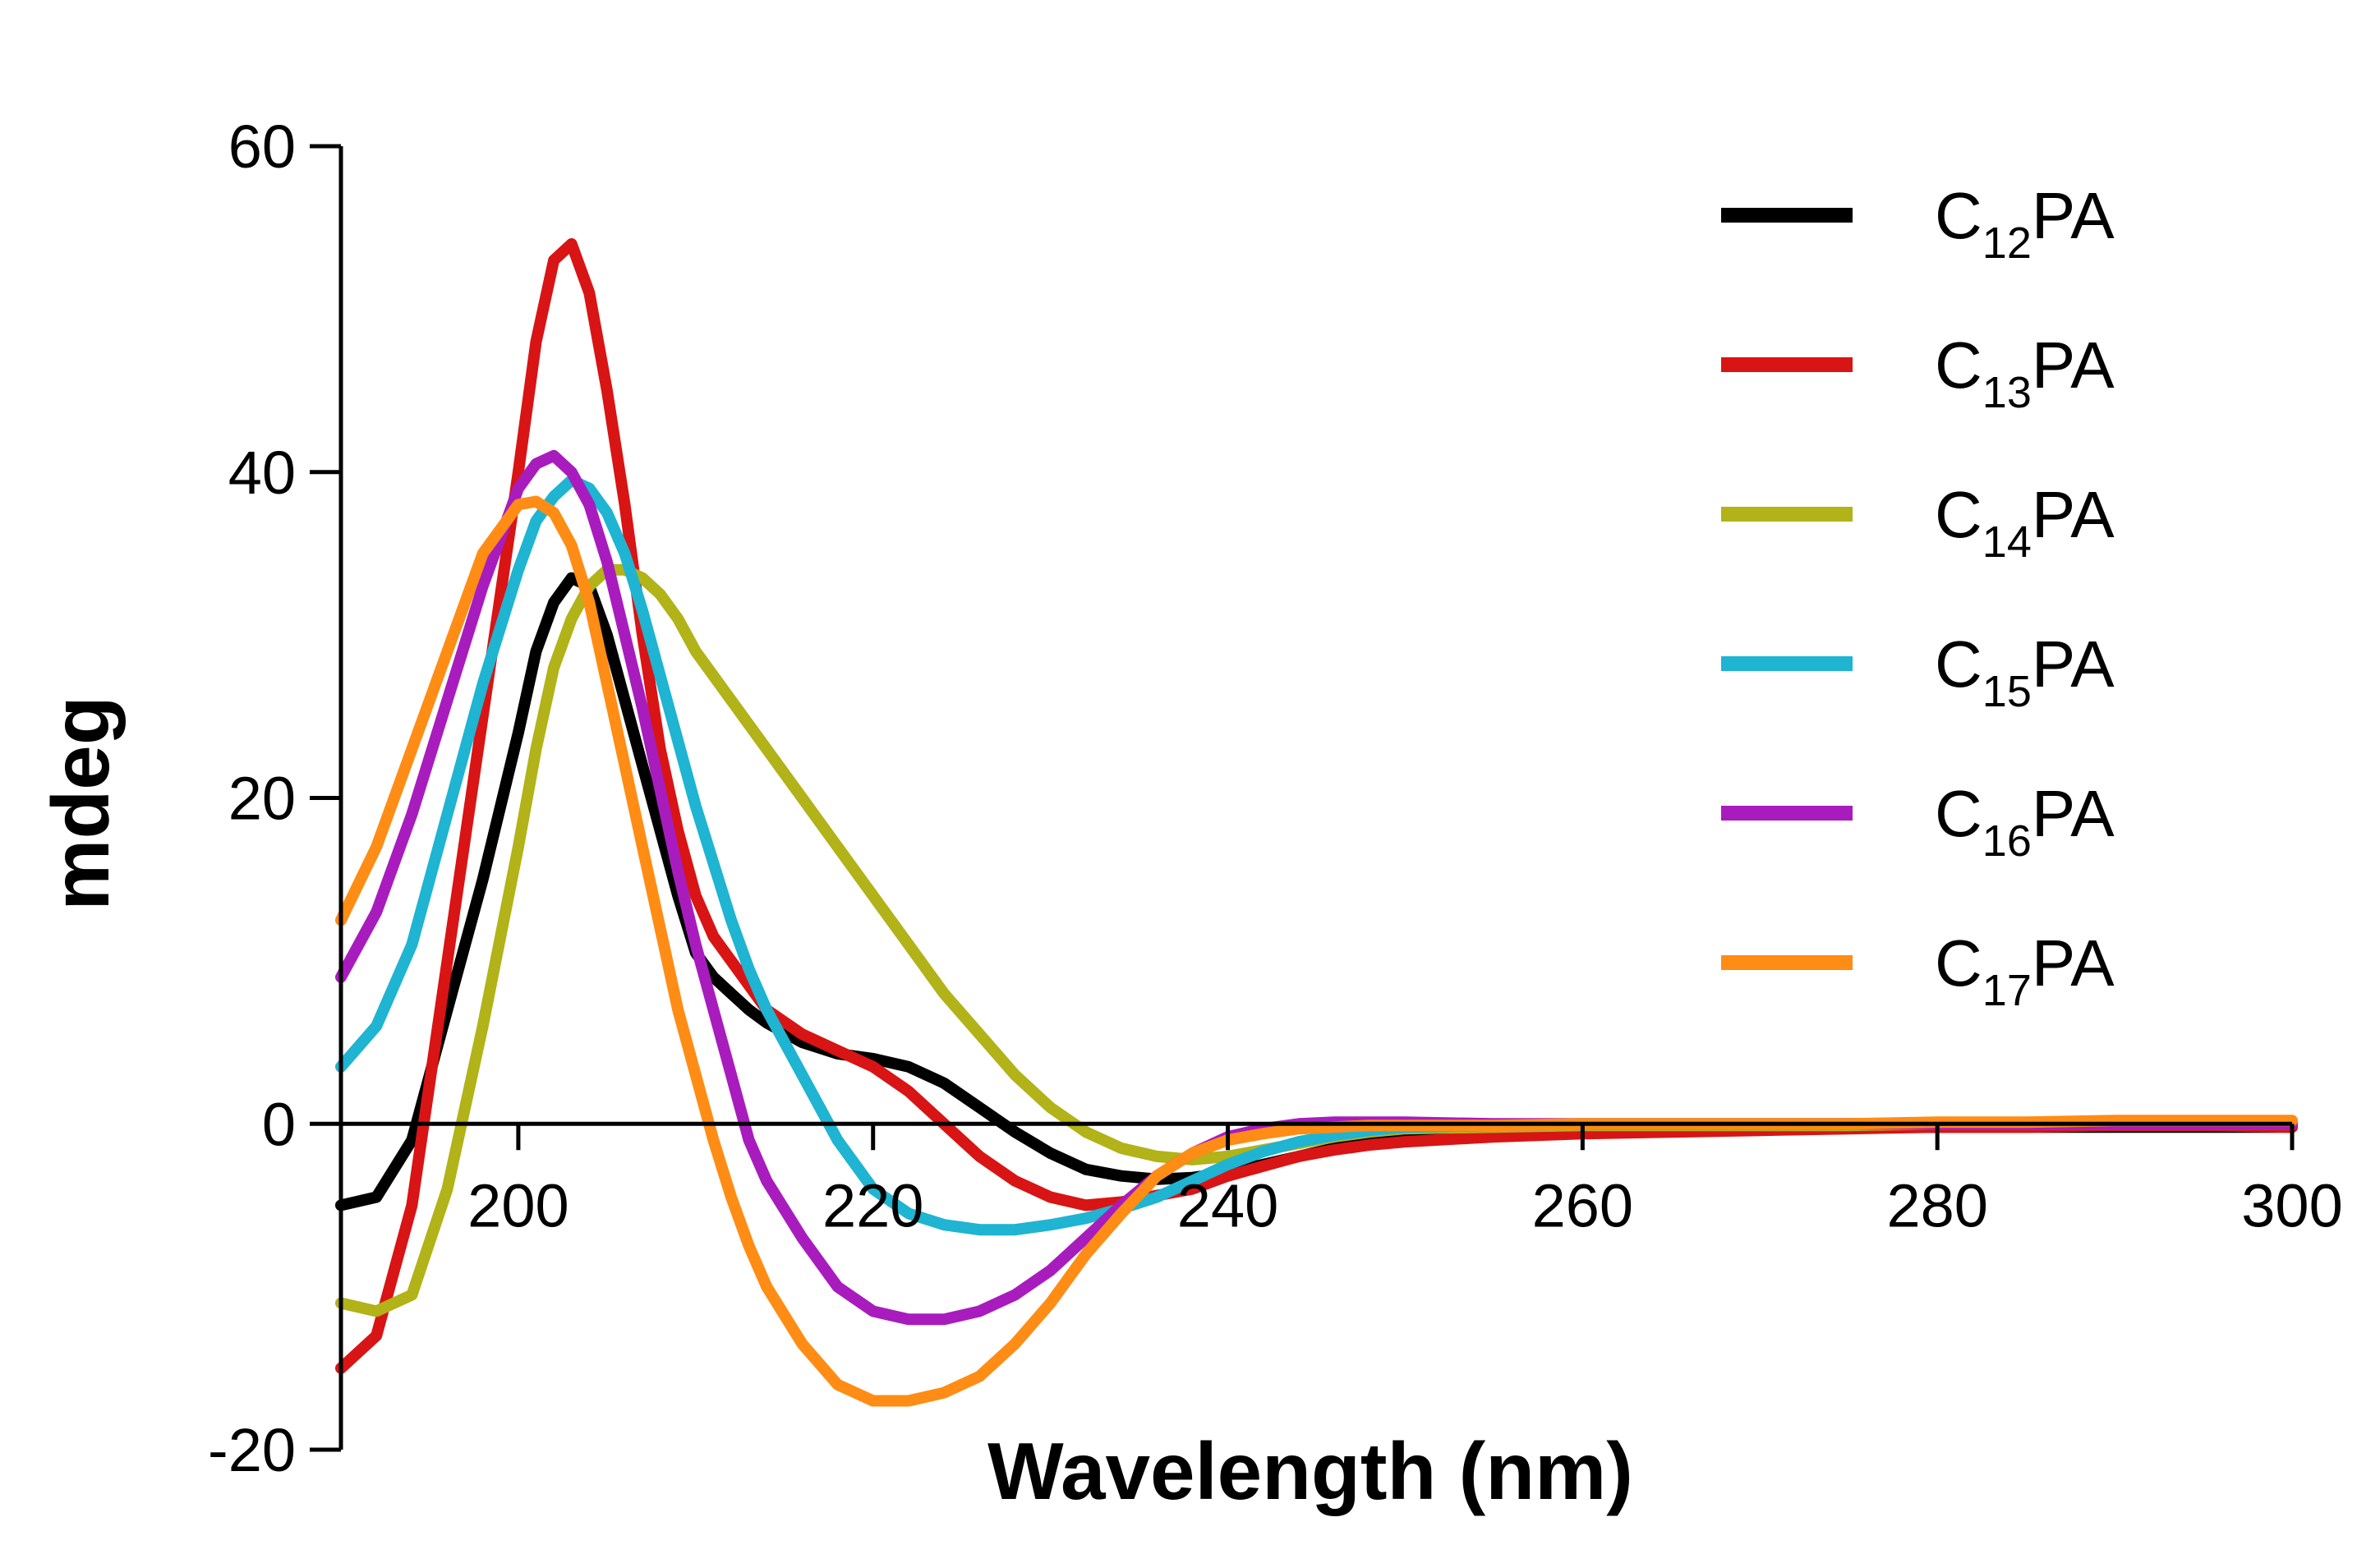 This screenshot has height=1554, width=2380. What do you see at coordinates (1310, 1471) in the screenshot?
I see `x-axis-title: Wavelength (nm)` at bounding box center [1310, 1471].